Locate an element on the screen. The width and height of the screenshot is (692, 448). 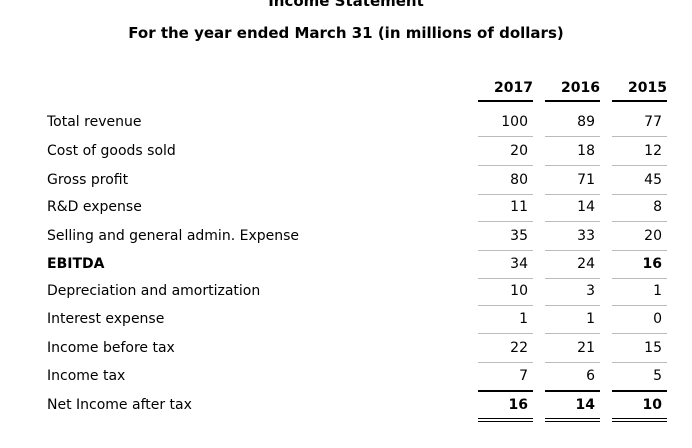
cell-value: 34 is located at coordinates (519, 264).